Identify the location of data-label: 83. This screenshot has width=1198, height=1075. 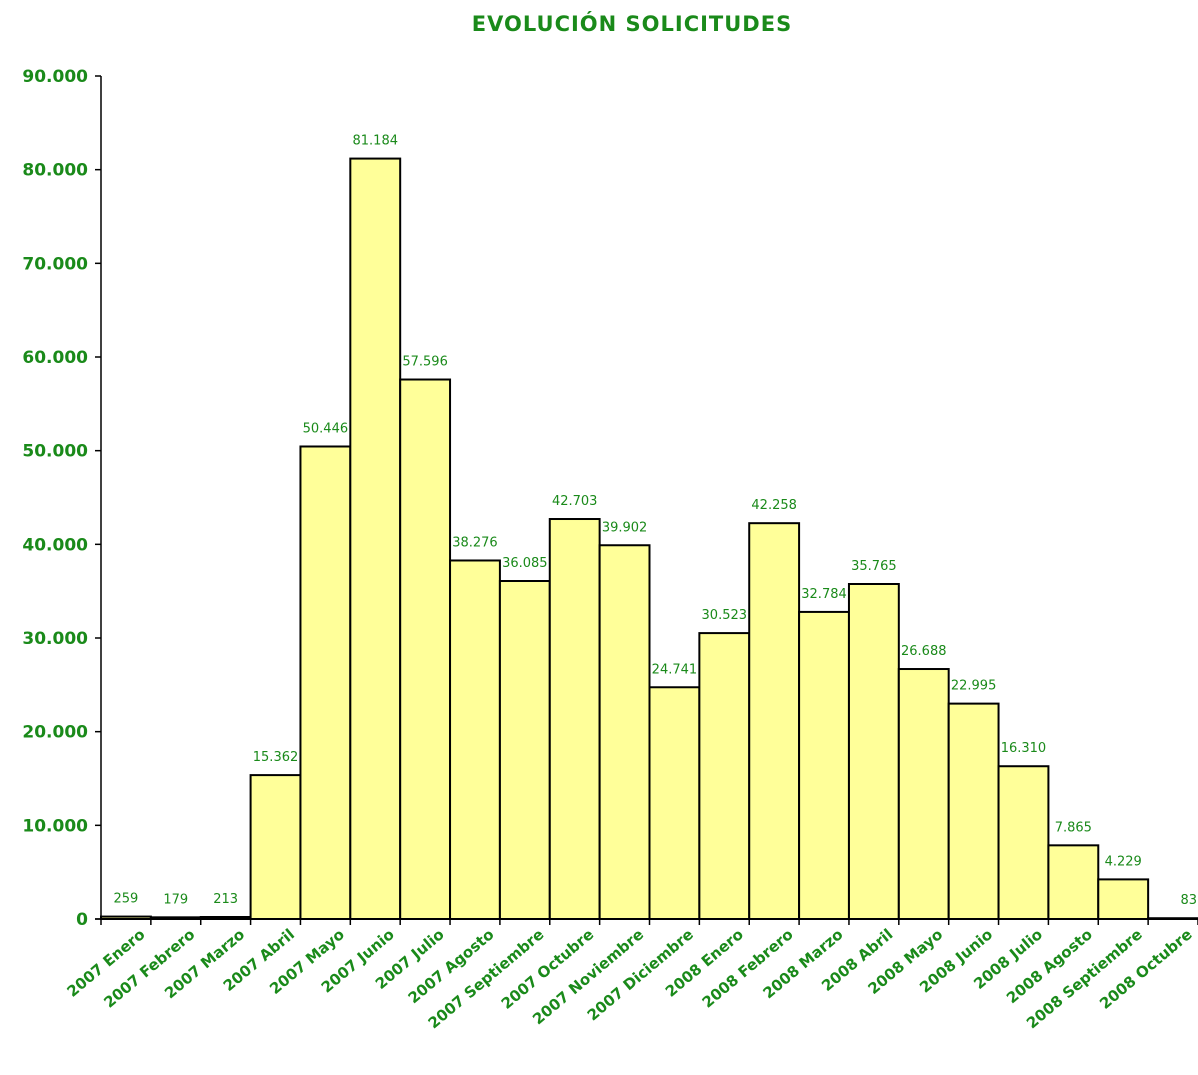
(1188, 900).